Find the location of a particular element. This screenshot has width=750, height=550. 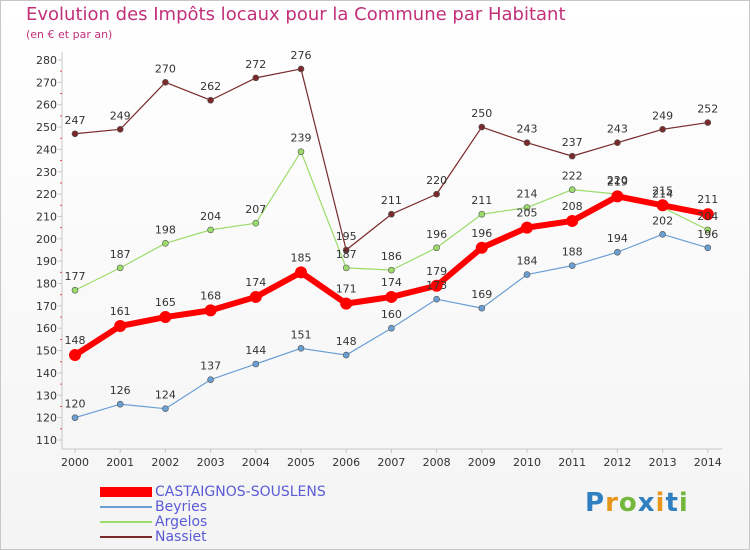

y-tick-label: 130 is located at coordinates (46, 395).